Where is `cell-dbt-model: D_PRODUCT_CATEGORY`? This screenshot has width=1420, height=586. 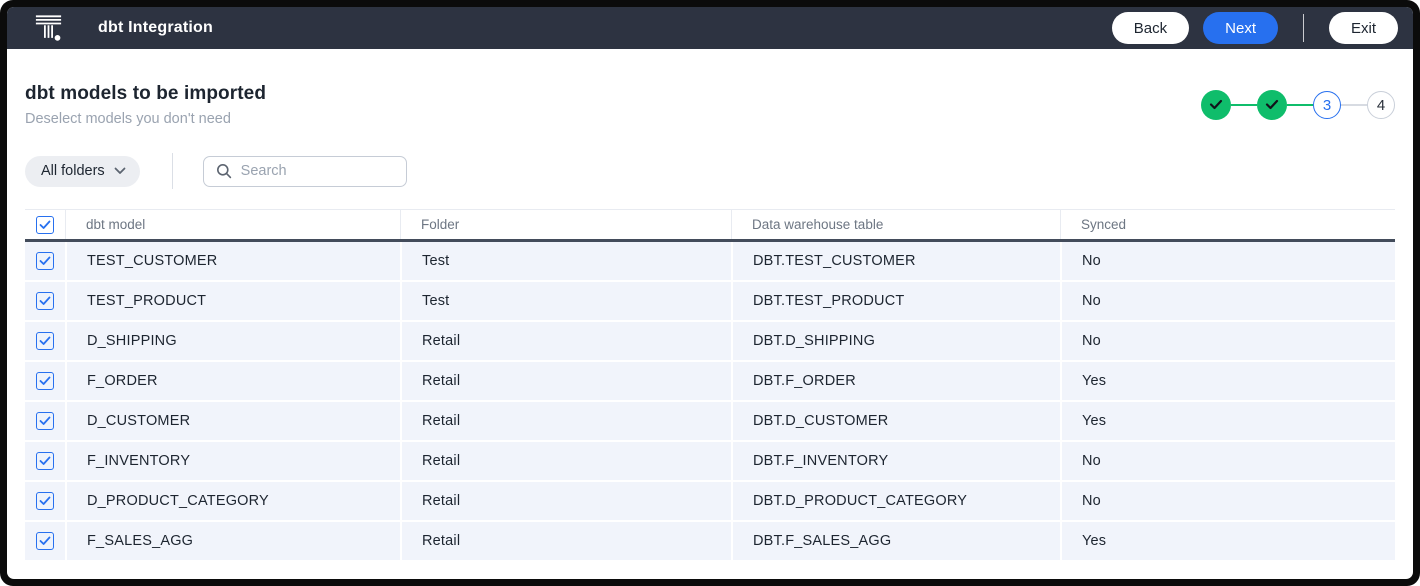 cell-dbt-model: D_PRODUCT_CATEGORY is located at coordinates (232, 501).